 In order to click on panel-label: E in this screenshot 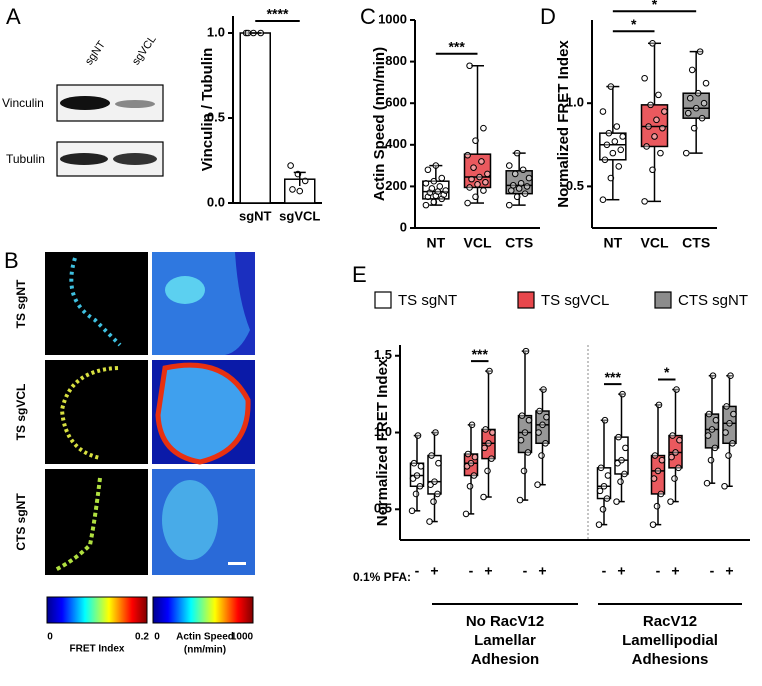, I will do `click(359, 274)`.